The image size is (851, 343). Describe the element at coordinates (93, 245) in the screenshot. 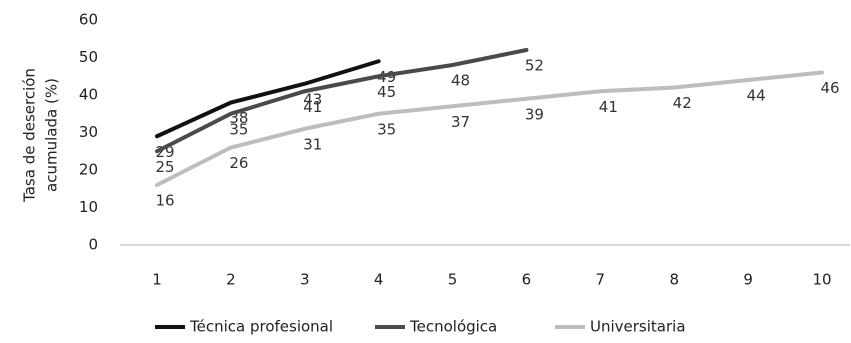

I see `y-tick-label: 0` at that location.